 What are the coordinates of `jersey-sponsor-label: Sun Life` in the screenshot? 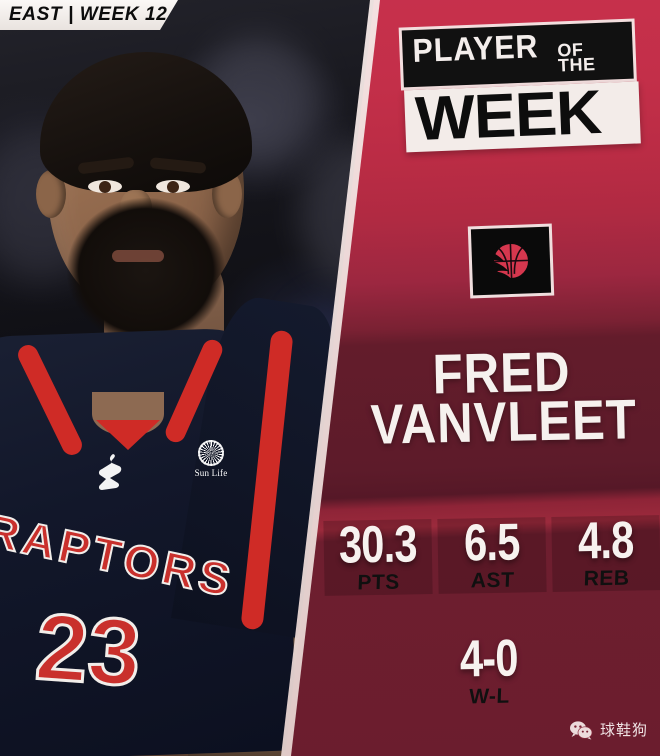 It's located at (211, 473).